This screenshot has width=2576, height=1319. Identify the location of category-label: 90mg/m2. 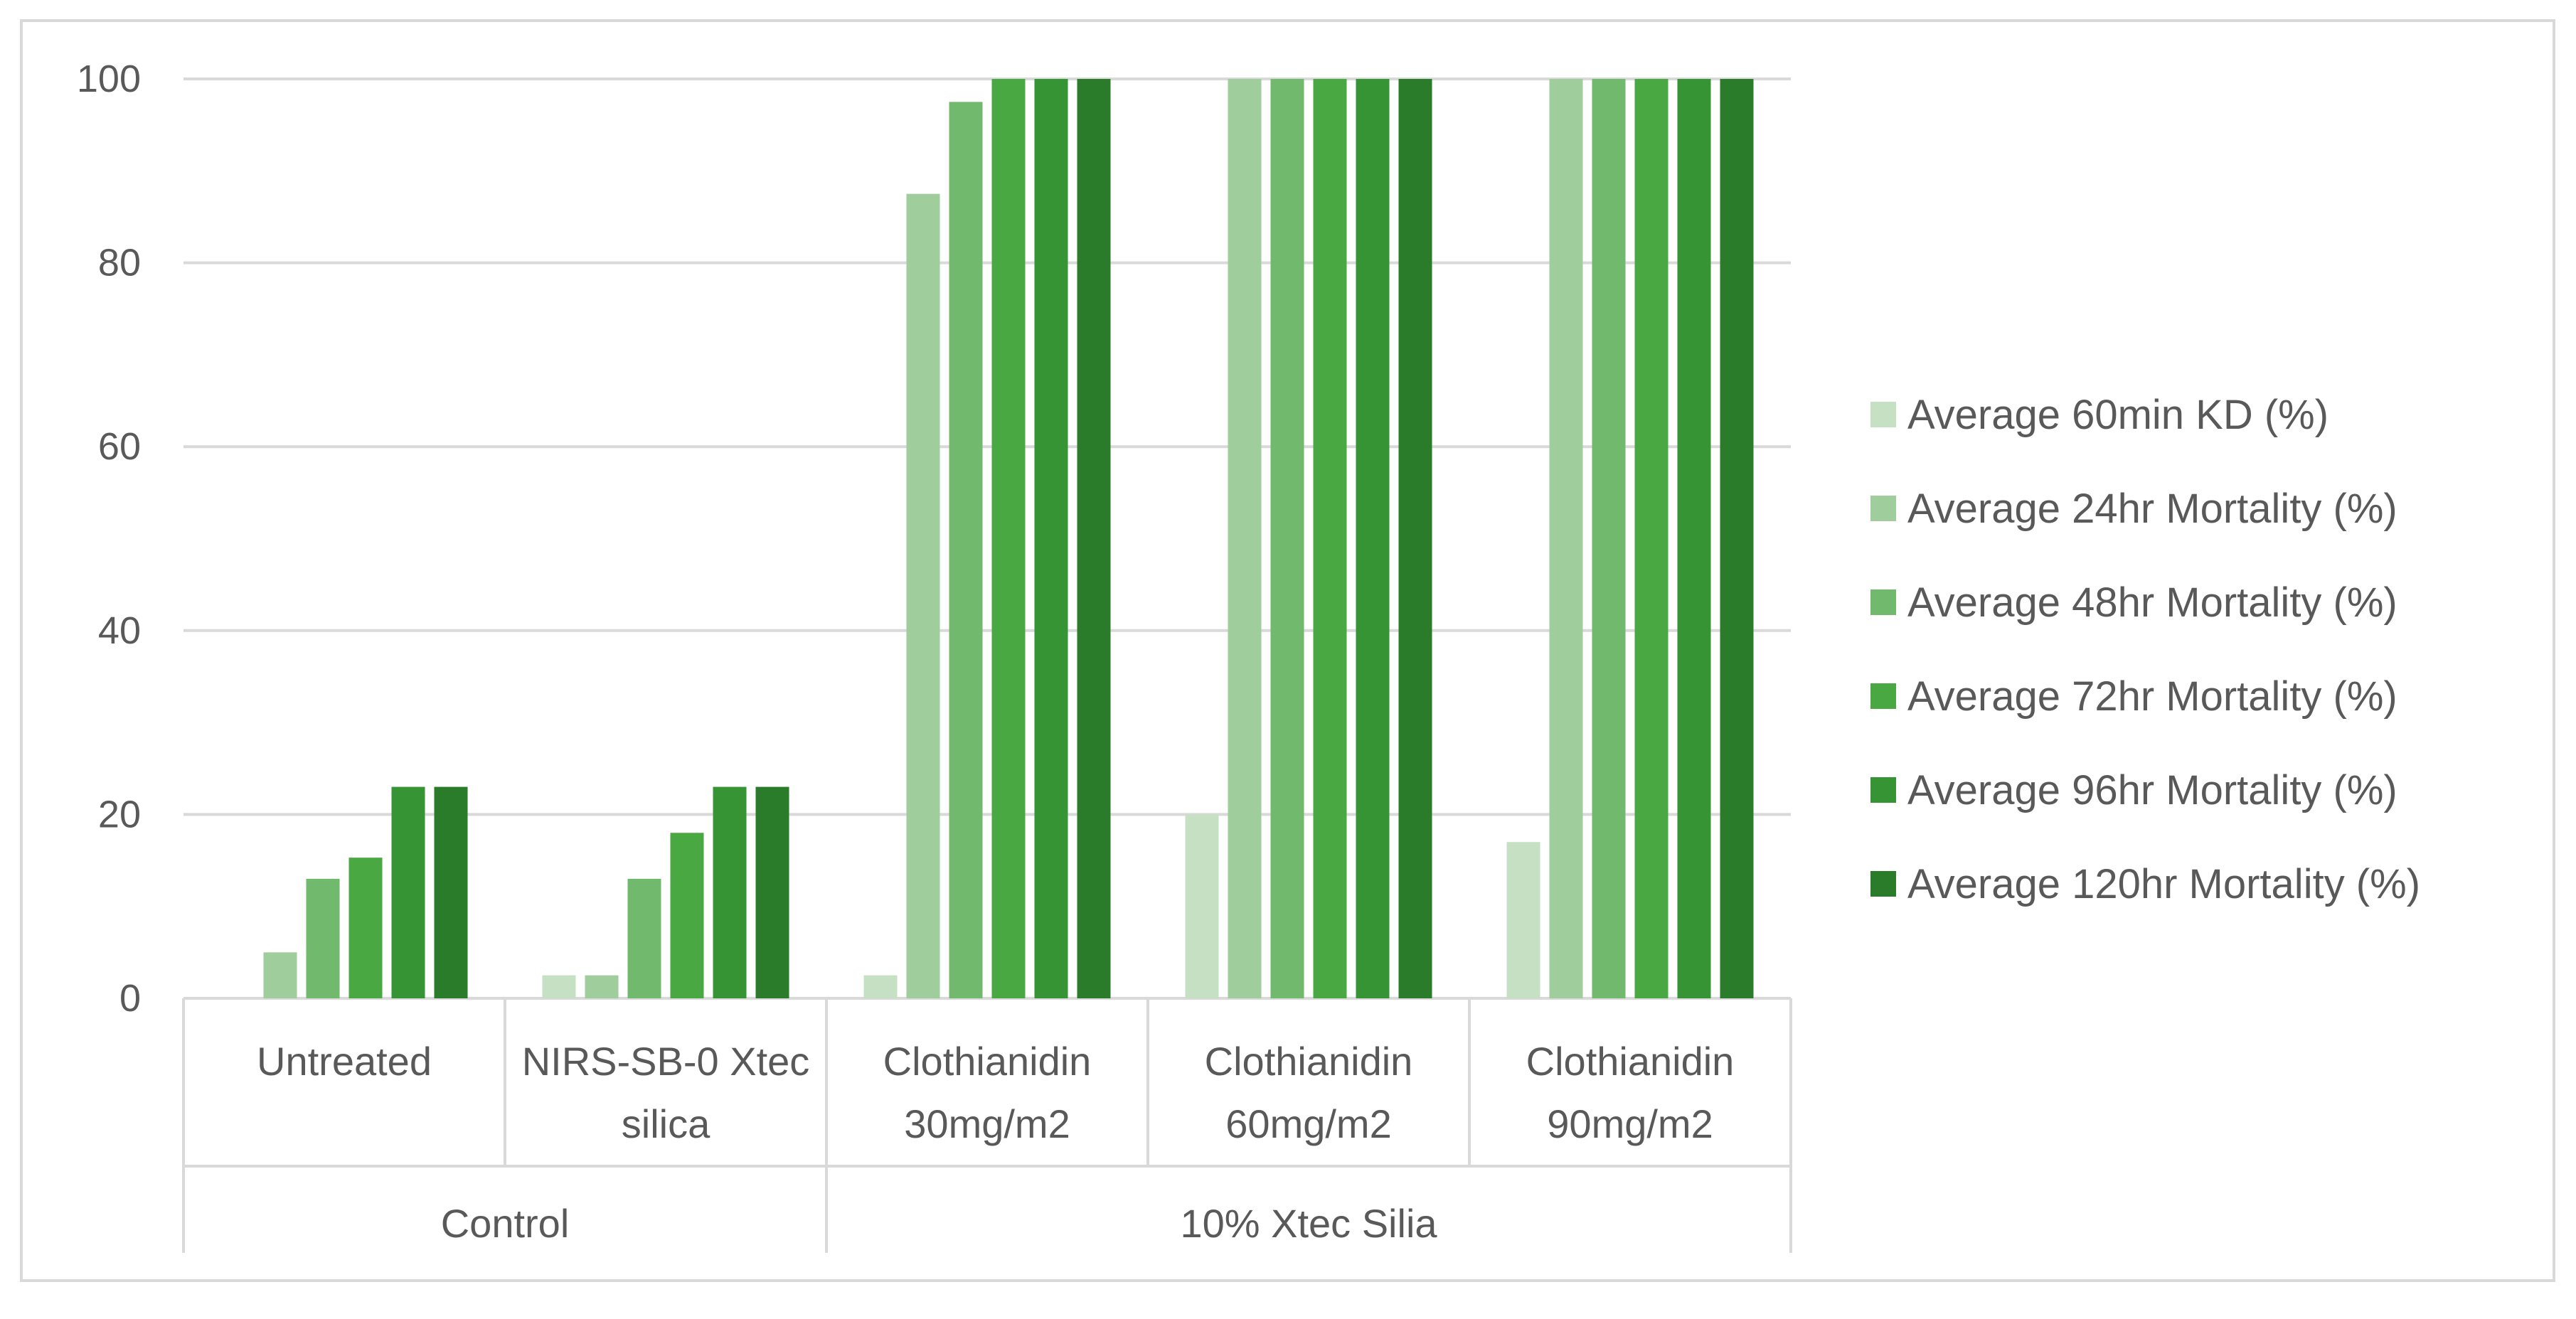
(1630, 1123).